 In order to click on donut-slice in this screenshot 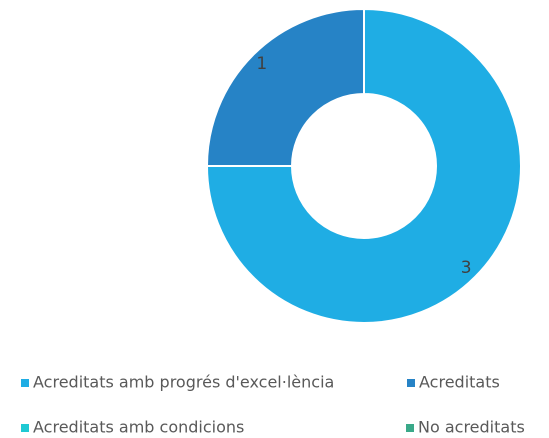, I will do `click(285, 87)`.